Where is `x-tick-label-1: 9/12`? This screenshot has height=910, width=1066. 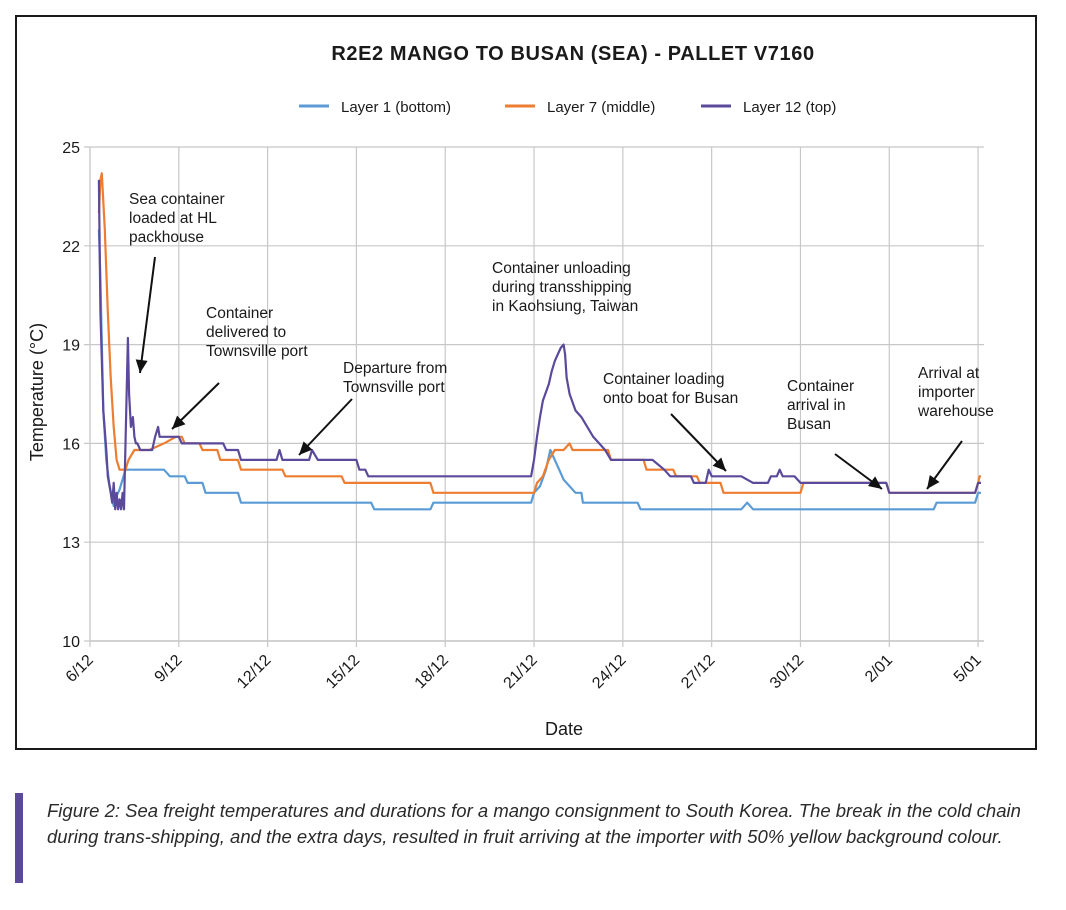 x-tick-label-1: 9/12 is located at coordinates (169, 669).